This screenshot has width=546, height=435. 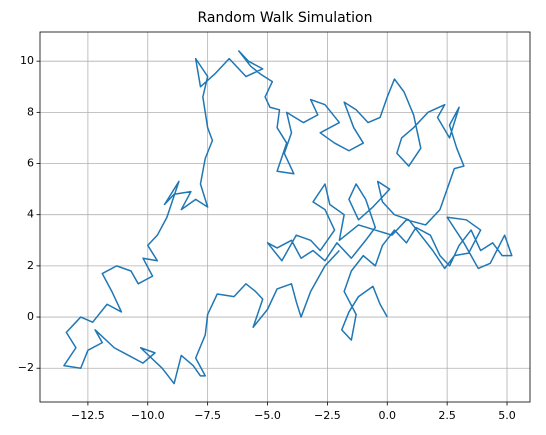 I want to click on x-tick-label: 2.5, so click(x=447, y=415).